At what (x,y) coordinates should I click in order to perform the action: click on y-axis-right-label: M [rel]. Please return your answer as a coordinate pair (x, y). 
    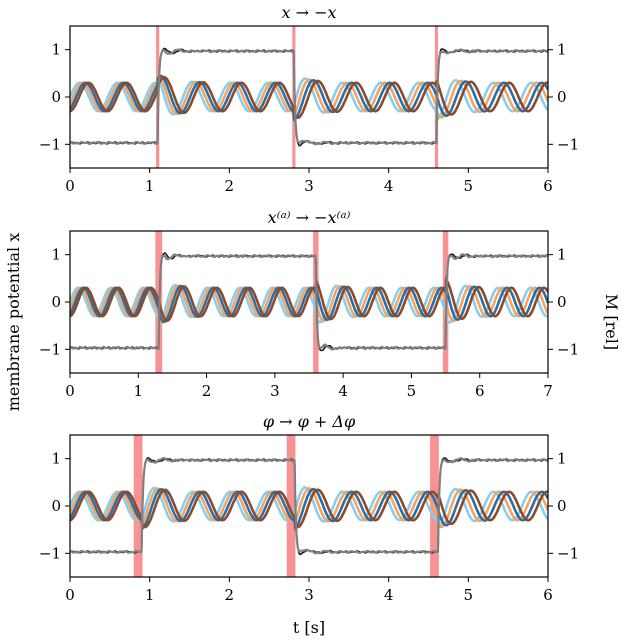
    Looking at the image, I should click on (611, 322).